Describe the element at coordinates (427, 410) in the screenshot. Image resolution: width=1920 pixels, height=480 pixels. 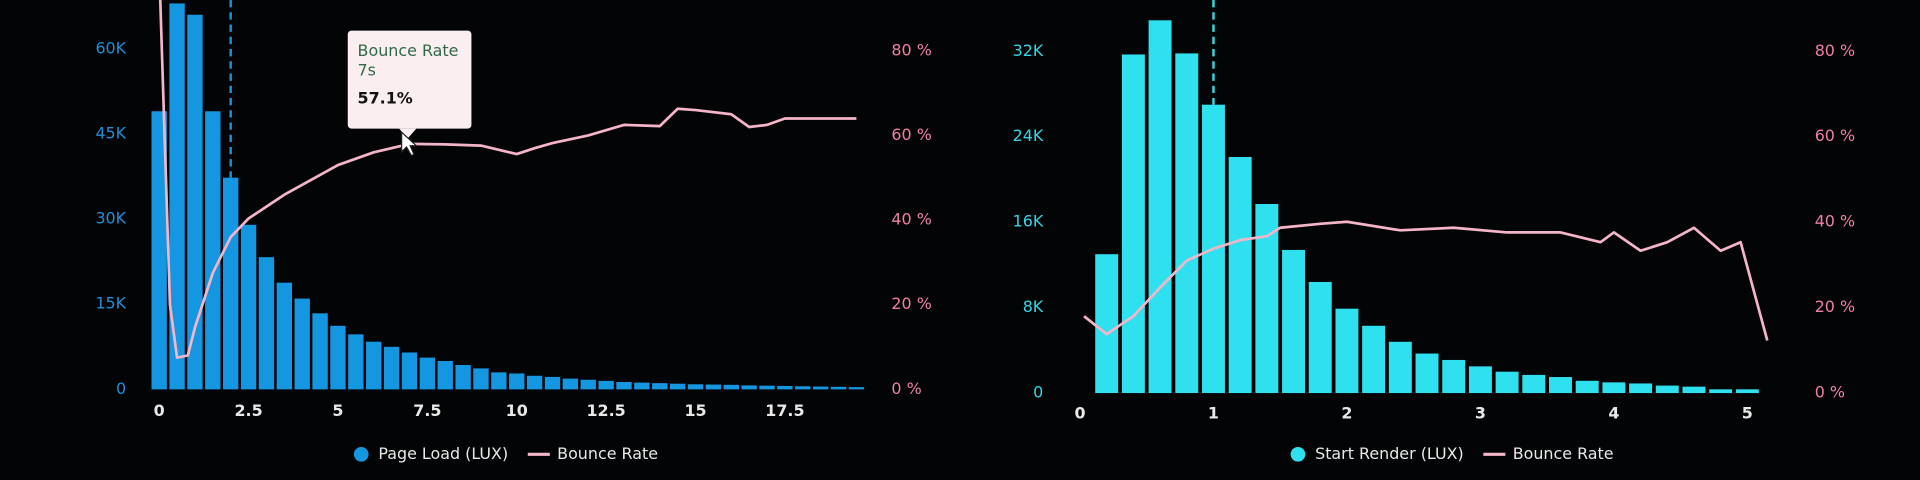
I see `x-tick-label: 7.5` at that location.